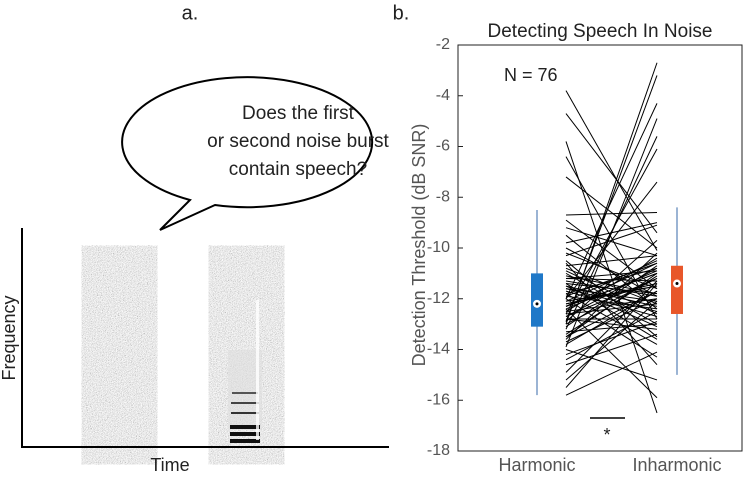  What do you see at coordinates (401, 13) in the screenshot?
I see `panel-label: b.` at bounding box center [401, 13].